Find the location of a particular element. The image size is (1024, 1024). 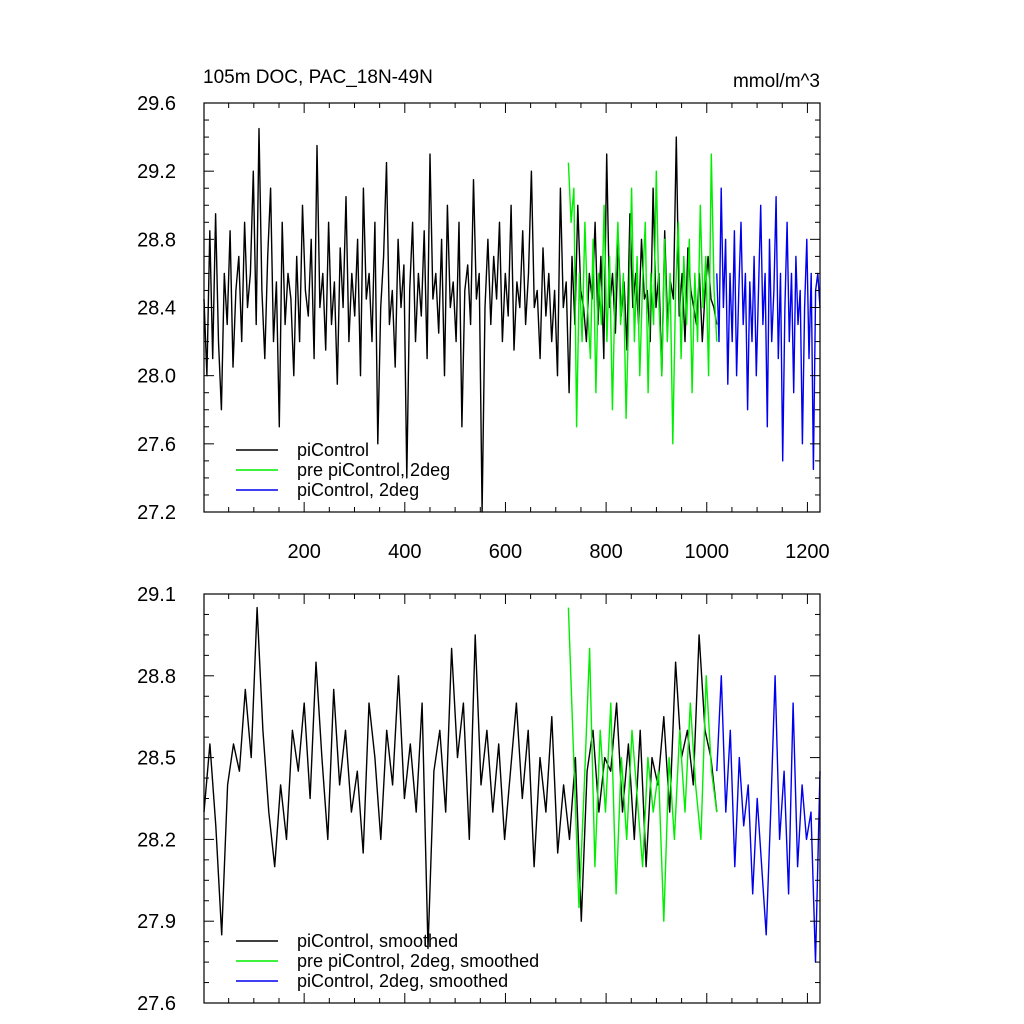

legend-label: pre piControl, 2deg is located at coordinates (373, 470).